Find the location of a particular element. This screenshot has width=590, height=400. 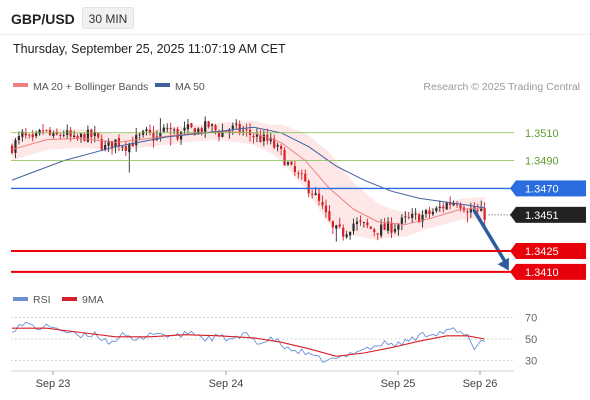

timeframe-button: 30 MIN is located at coordinates (108, 18).